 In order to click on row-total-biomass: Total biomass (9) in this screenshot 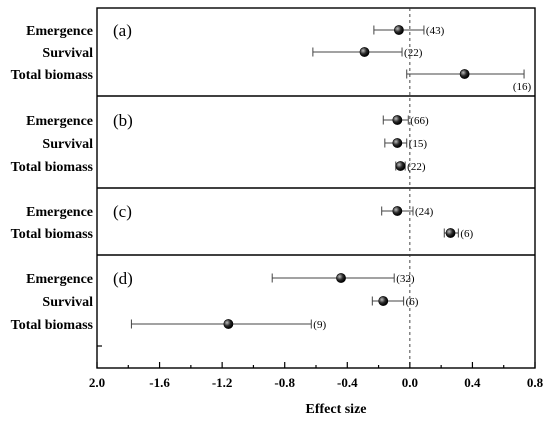, I will do `click(169, 325)`.